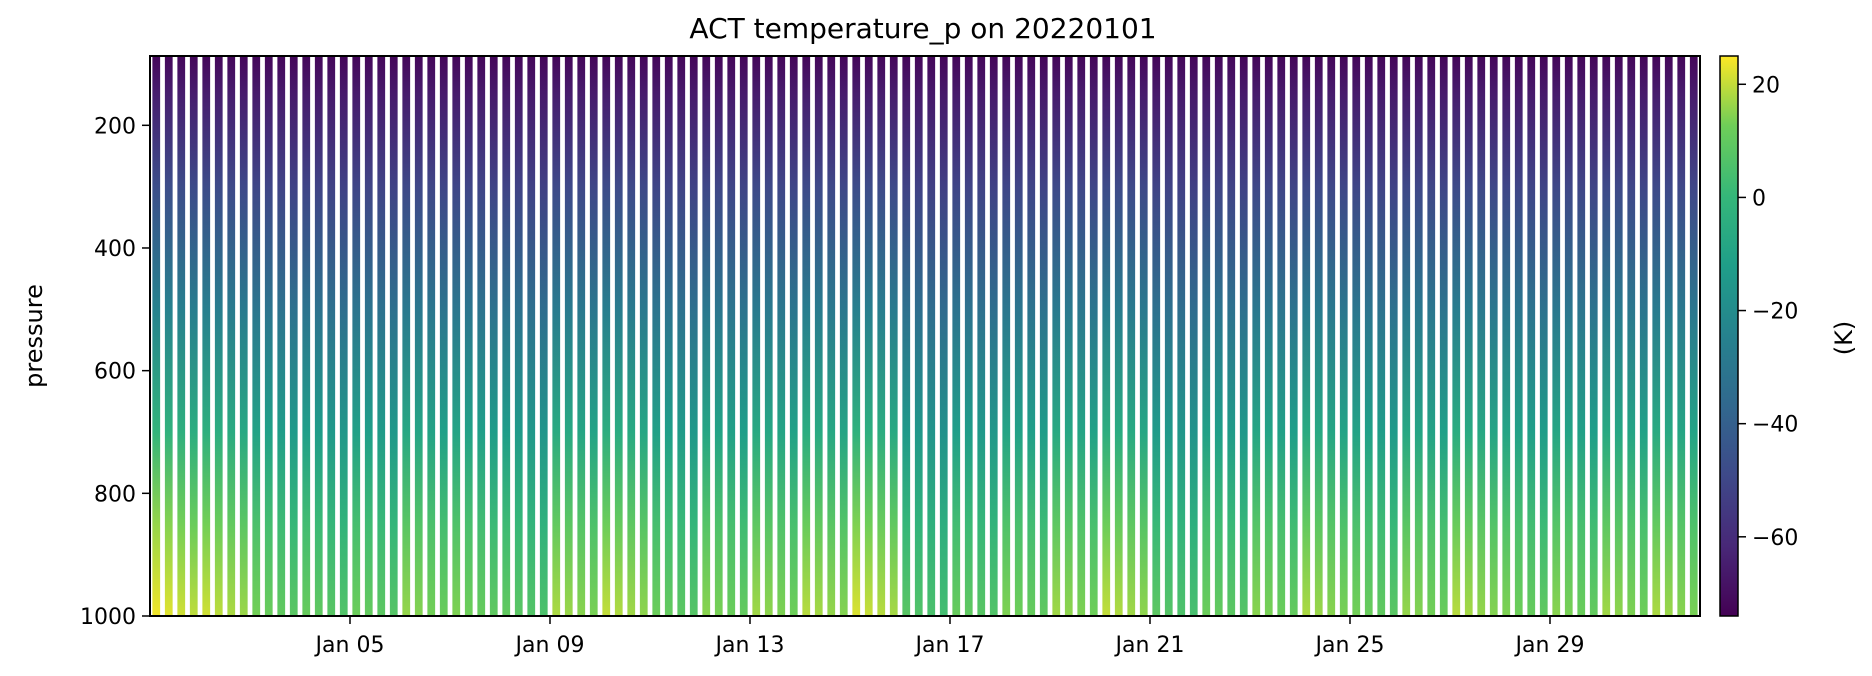 The image size is (1872, 676). What do you see at coordinates (1768, 312) in the screenshot?
I see `colorbar-axis: 20 0 −20 −40 −60` at bounding box center [1768, 312].